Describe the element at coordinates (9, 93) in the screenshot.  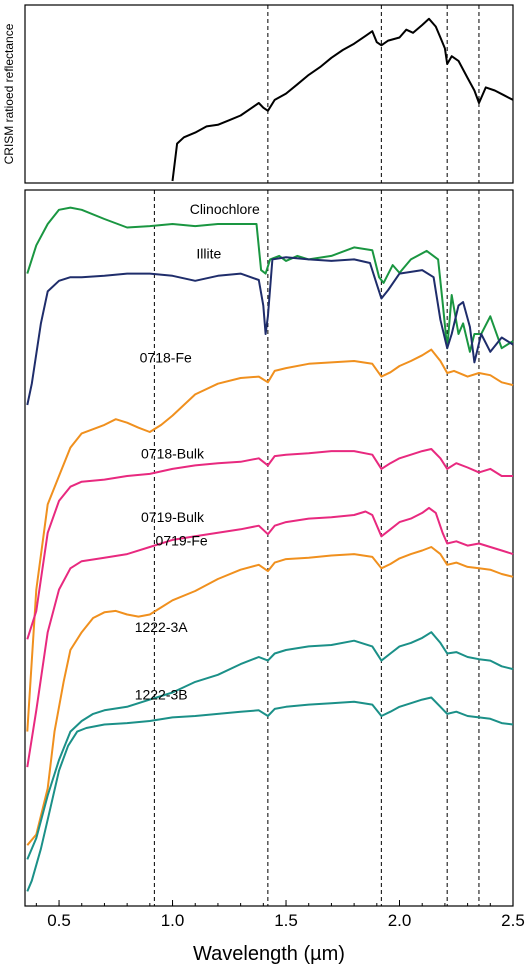
I see `top-y-axis-label: CRISM ratioed reflectance` at that location.